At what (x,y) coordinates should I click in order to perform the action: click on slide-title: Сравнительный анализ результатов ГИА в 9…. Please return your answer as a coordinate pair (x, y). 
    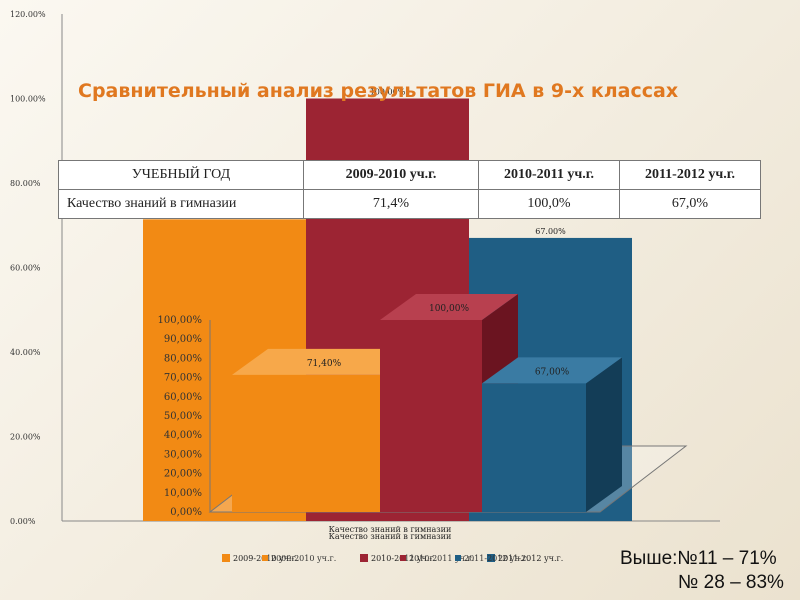
    Looking at the image, I should click on (378, 91).